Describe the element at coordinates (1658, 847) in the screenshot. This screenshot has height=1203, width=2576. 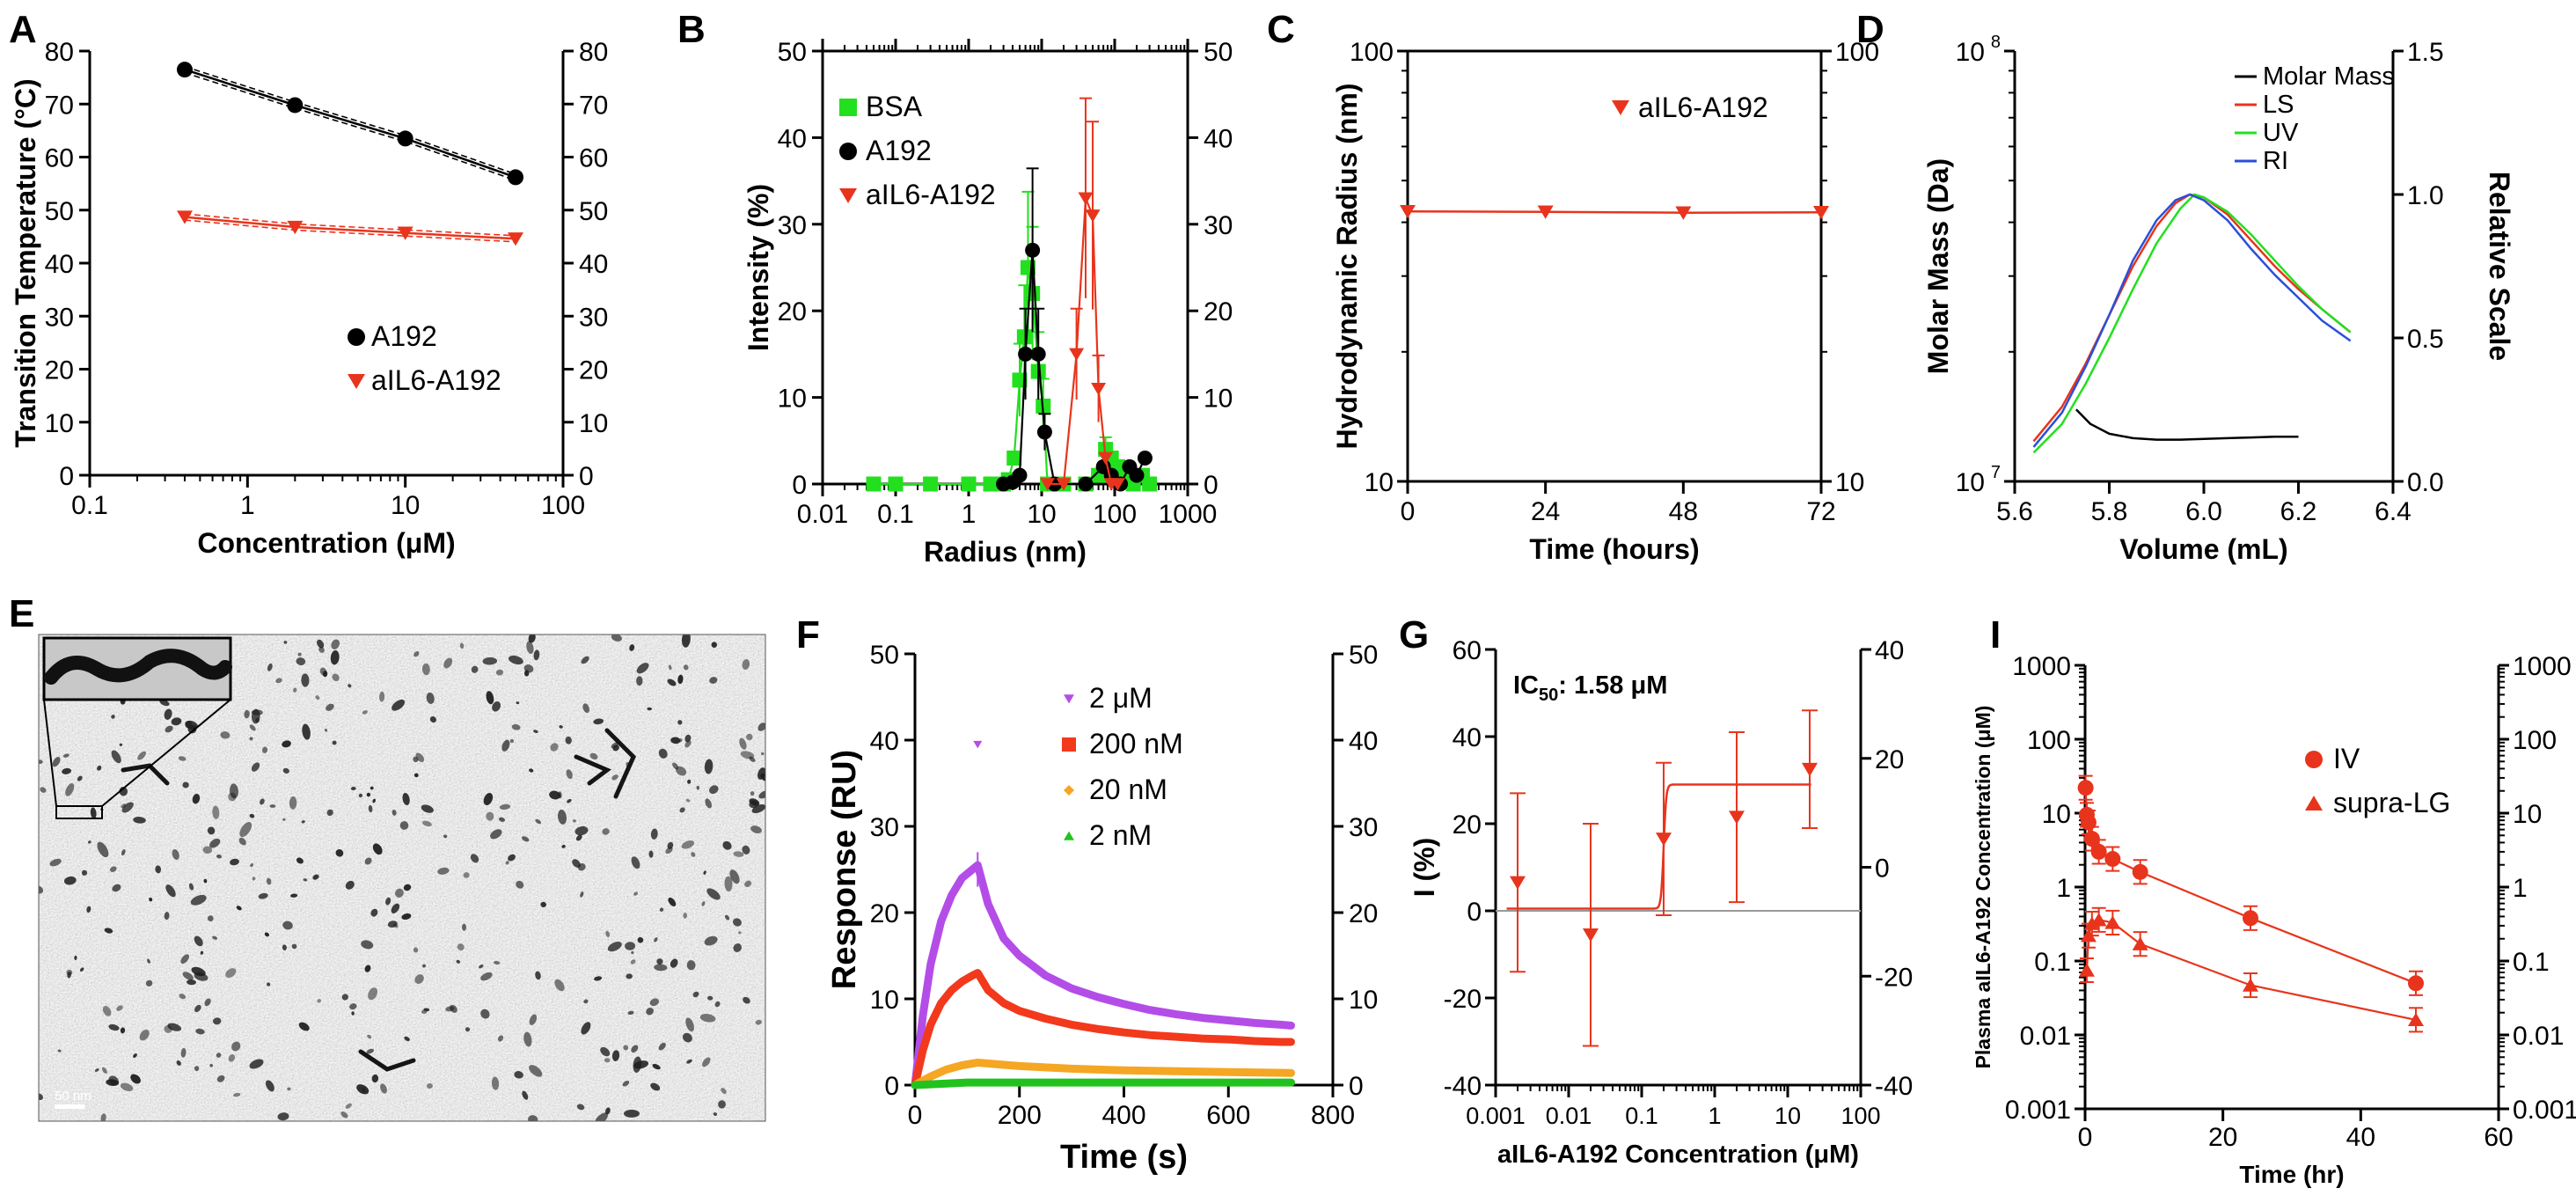
I see `fit-curve` at that location.